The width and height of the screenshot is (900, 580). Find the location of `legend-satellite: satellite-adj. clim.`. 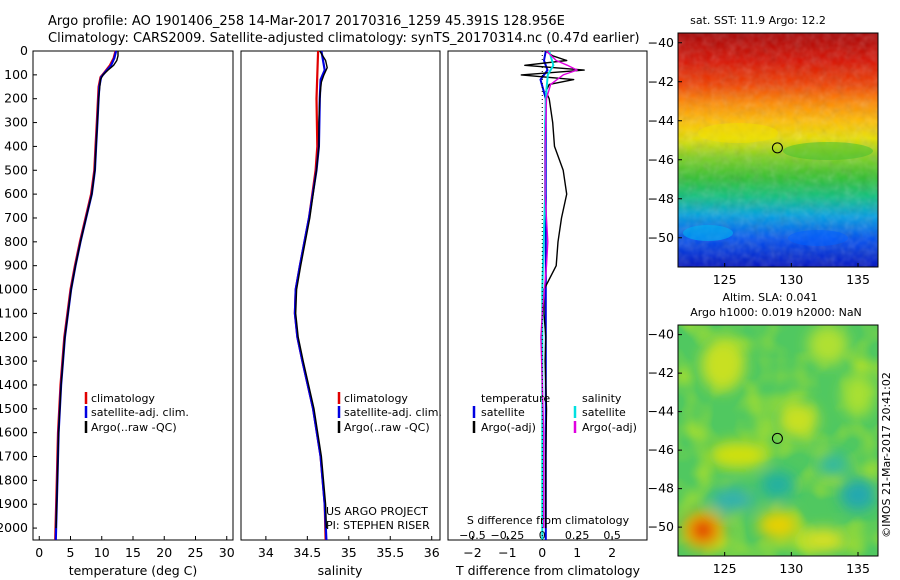

legend-satellite: satellite-adj. clim. is located at coordinates (140, 412).